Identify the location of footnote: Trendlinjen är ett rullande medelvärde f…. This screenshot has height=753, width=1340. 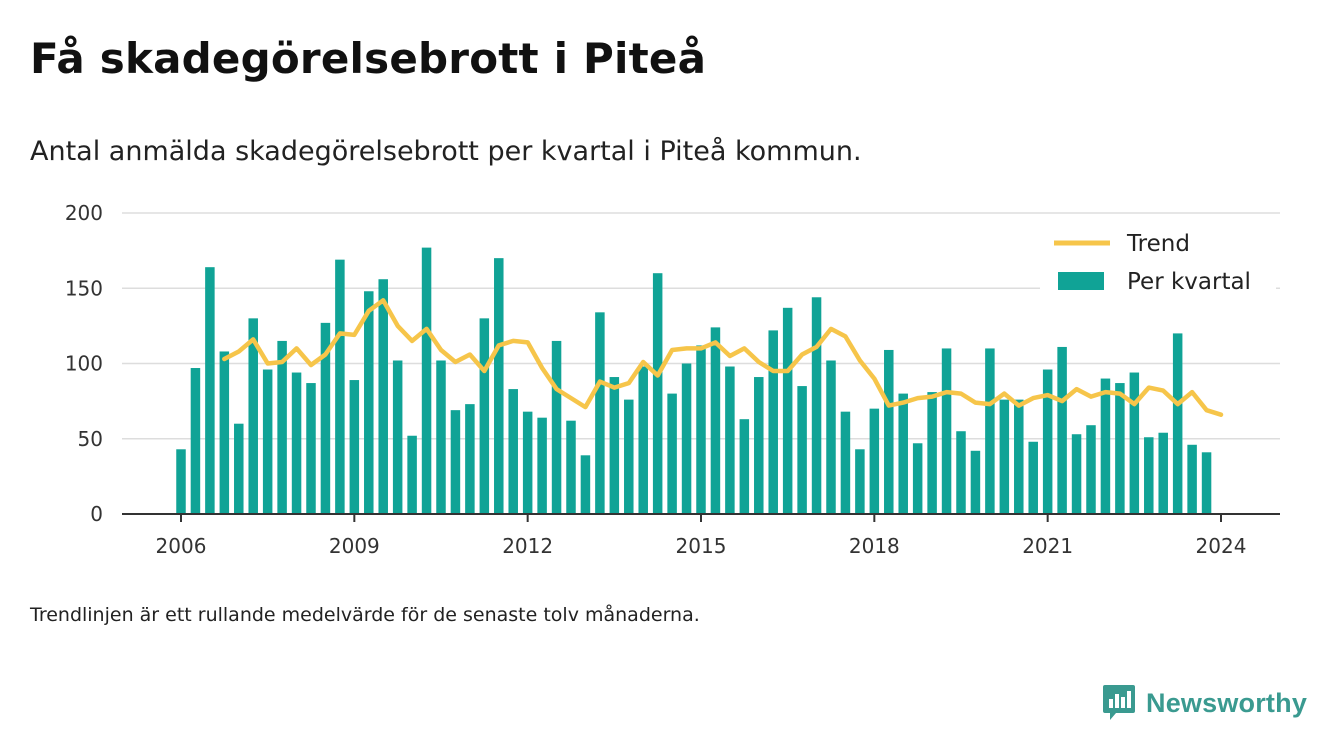
(365, 615).